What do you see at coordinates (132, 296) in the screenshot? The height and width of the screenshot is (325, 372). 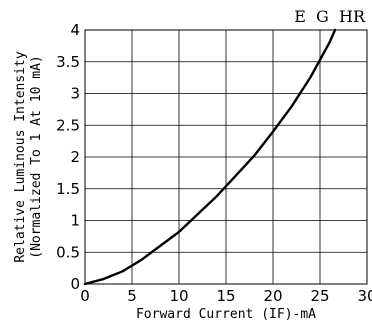 I see `x-tick-label: 5` at bounding box center [132, 296].